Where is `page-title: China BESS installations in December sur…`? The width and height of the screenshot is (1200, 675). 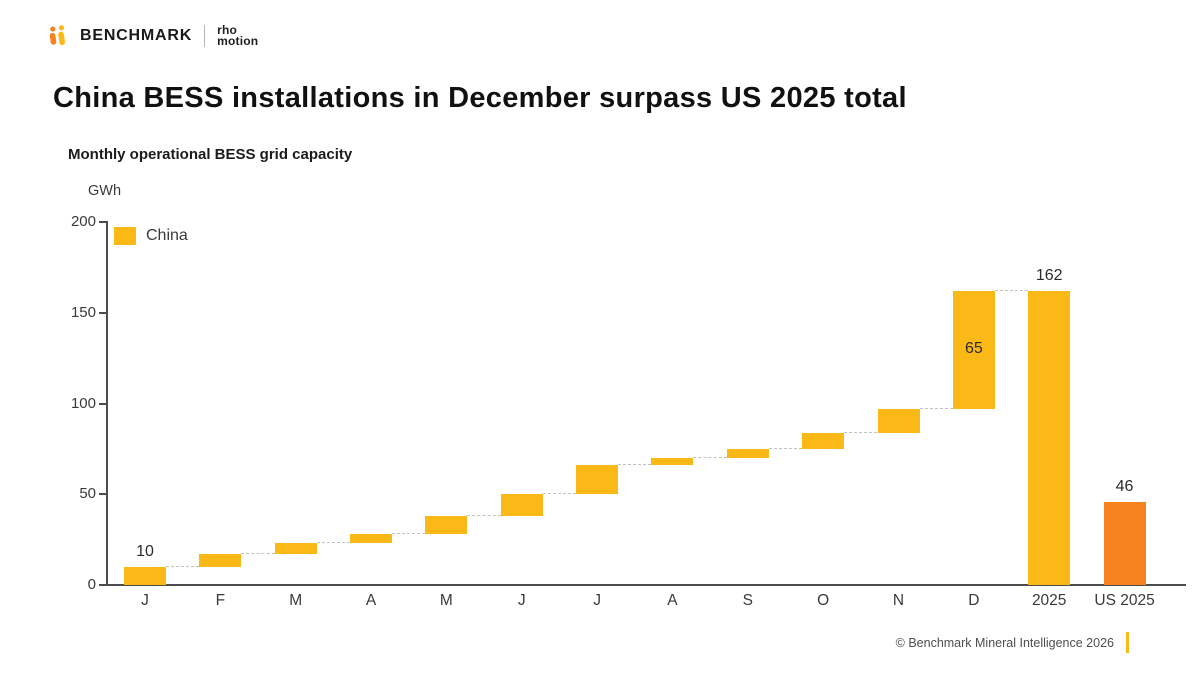 page-title: China BESS installations in December sur… is located at coordinates (480, 98).